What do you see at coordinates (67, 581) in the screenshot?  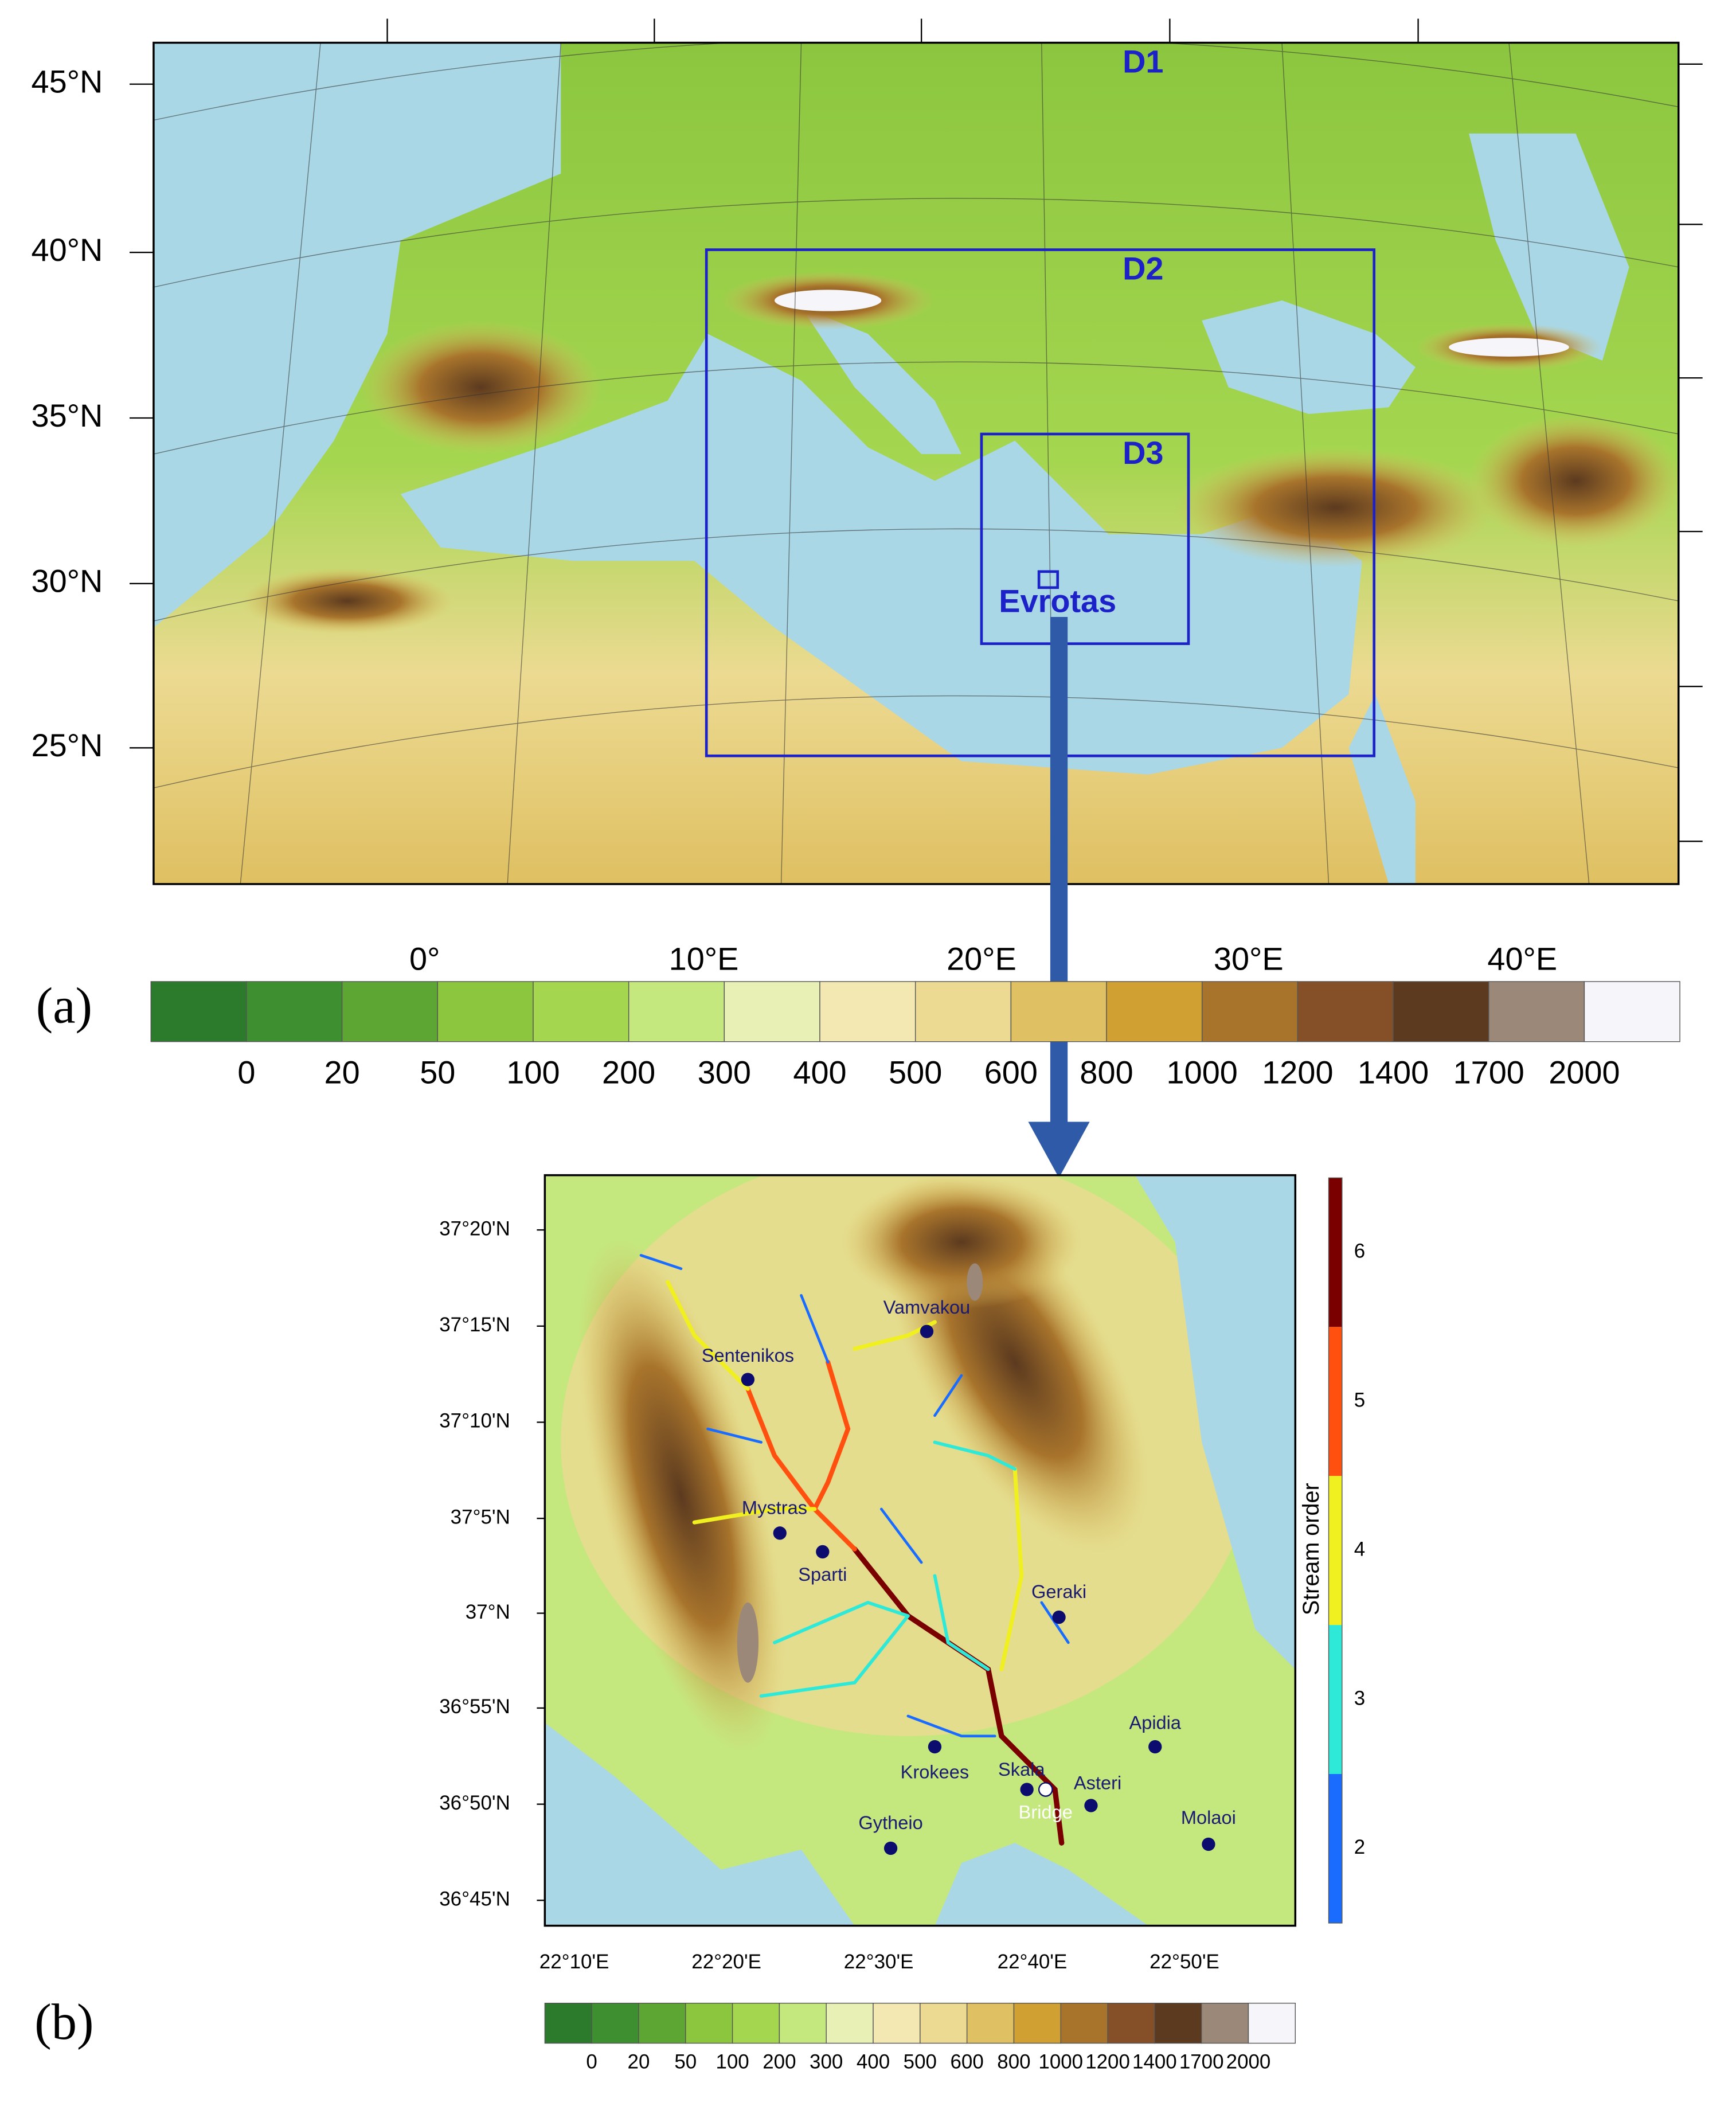 I see `lat-label: 30°N` at bounding box center [67, 581].